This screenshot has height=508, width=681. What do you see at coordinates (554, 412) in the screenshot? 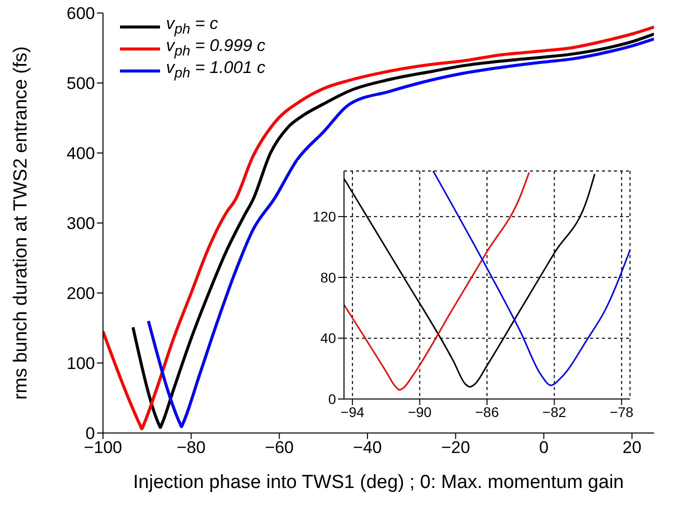
I see `x-tick-label: −82` at bounding box center [554, 412].